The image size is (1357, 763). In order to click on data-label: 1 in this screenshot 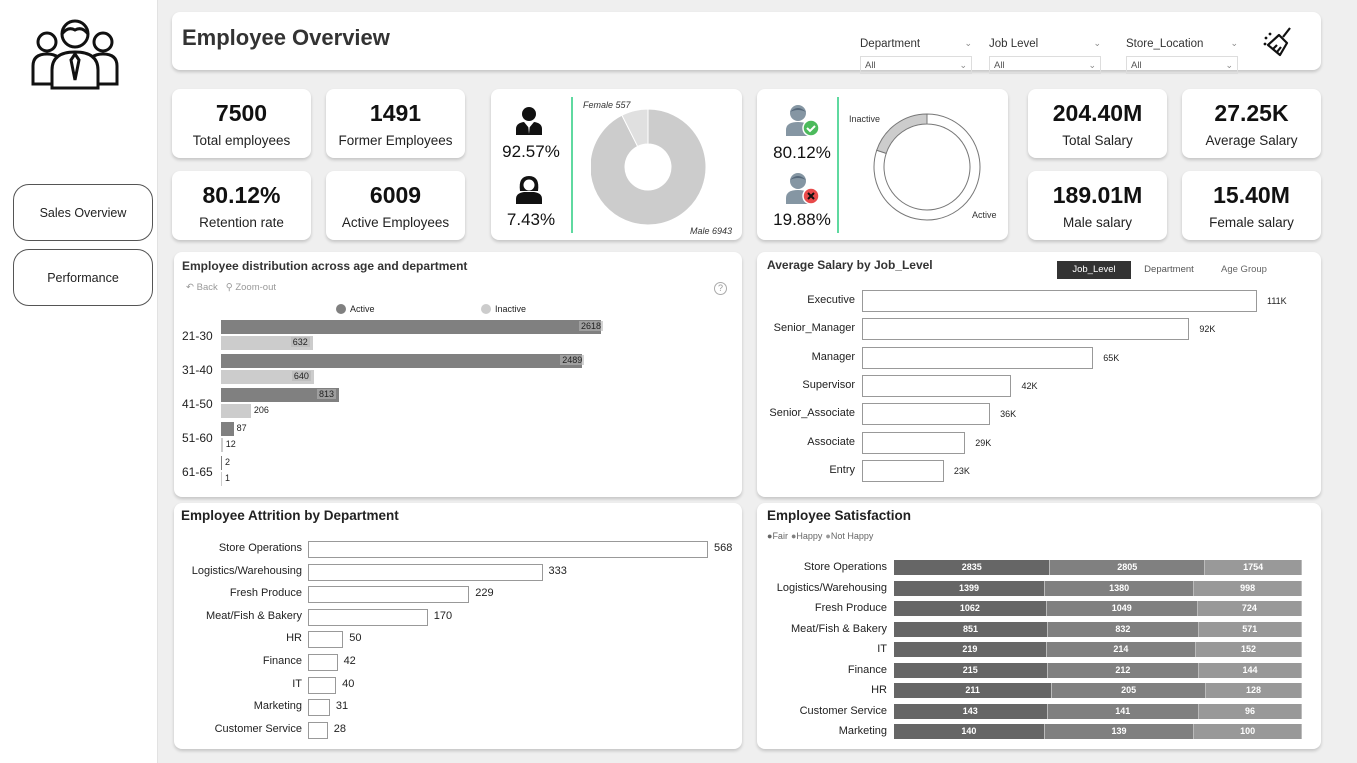, I will do `click(228, 478)`.